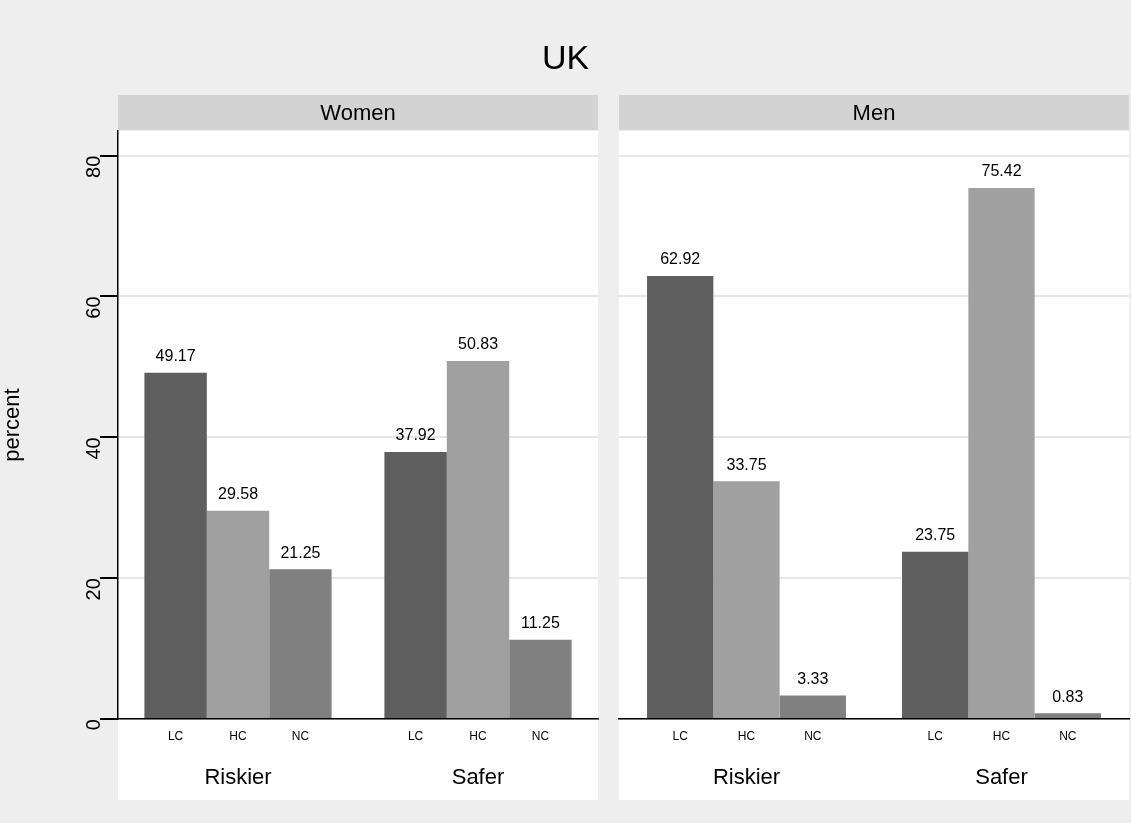 This screenshot has width=1131, height=823. I want to click on chart-title: UK, so click(565, 57).